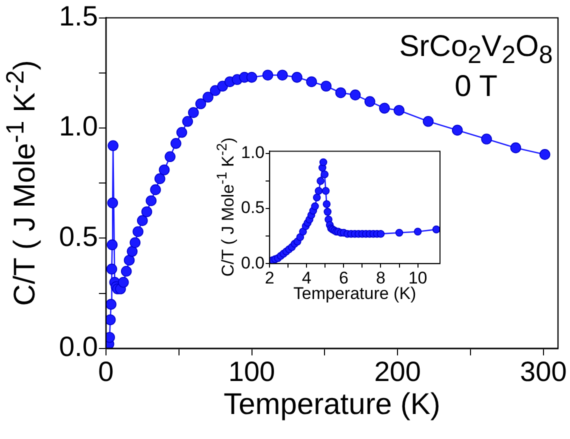 The height and width of the screenshot is (439, 570). I want to click on x-axis-title: Temperature (K), so click(332, 405).